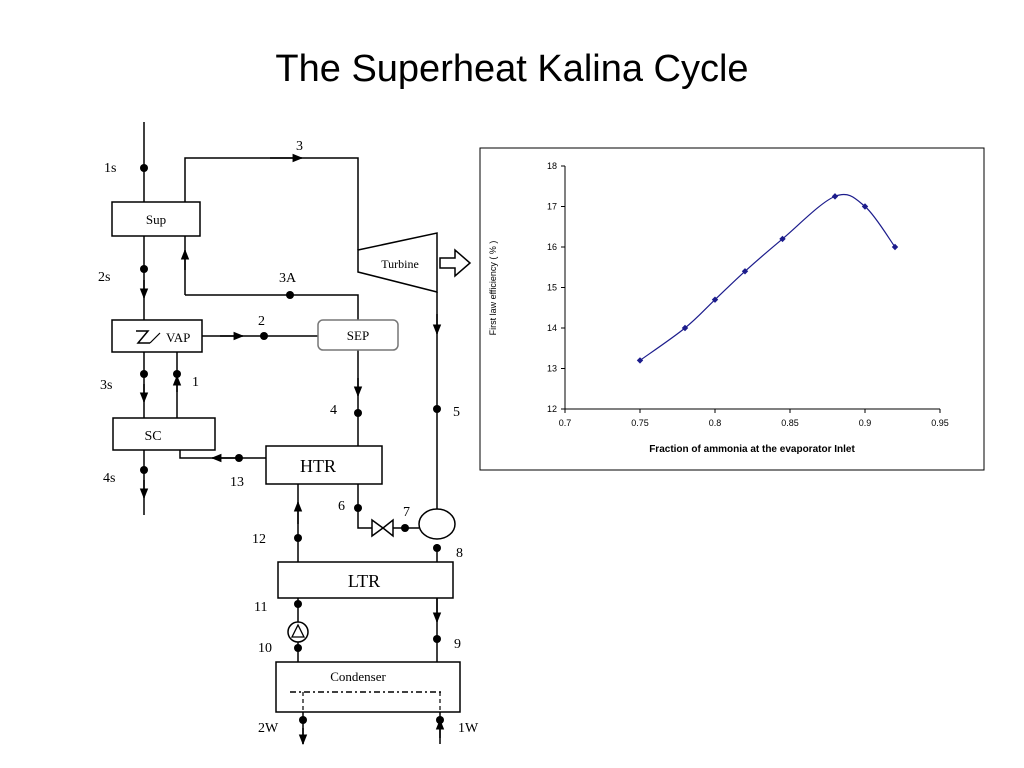  I want to click on work-output-arrow, so click(455, 263).